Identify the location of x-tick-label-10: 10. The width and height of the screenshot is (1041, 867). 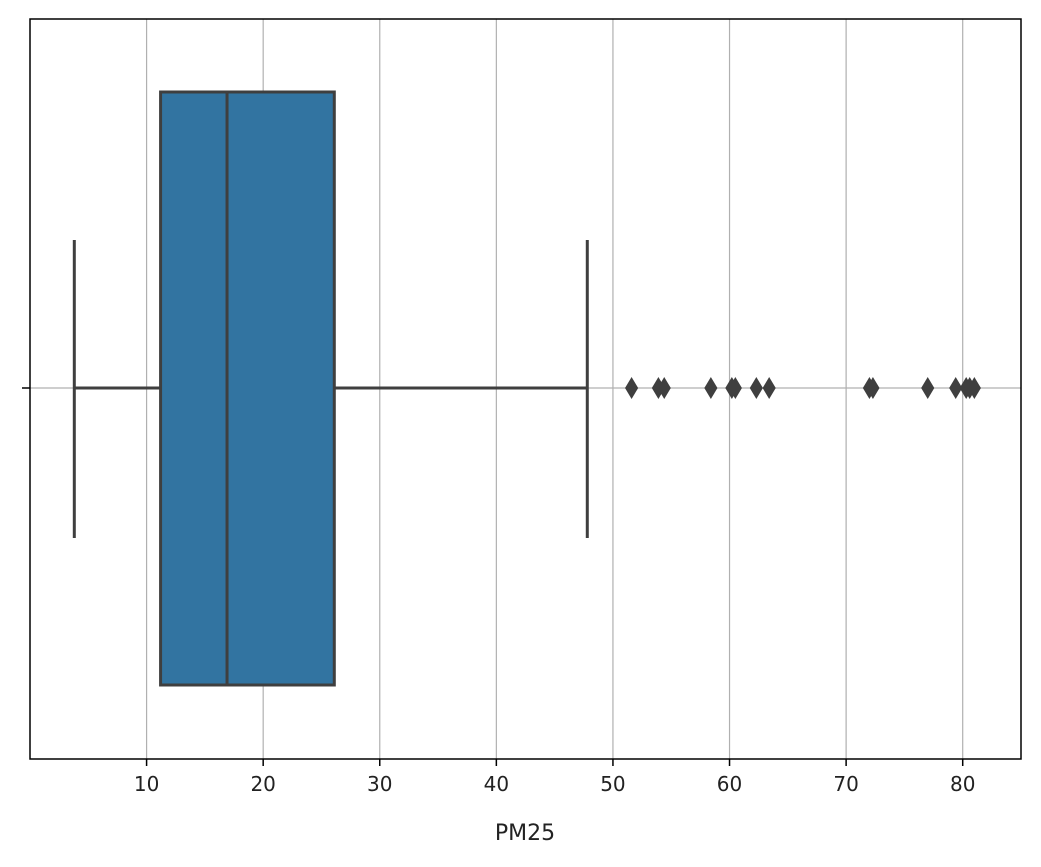
(146, 784).